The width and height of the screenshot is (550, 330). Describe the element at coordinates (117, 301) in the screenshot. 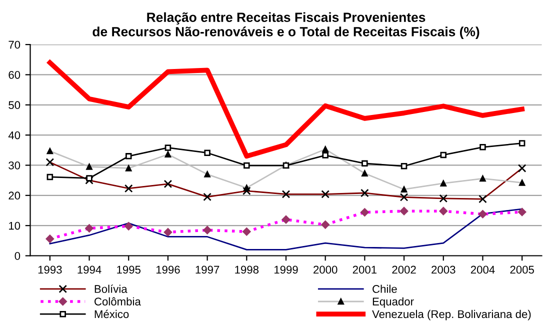

I see `legend-label: Colômbia` at that location.